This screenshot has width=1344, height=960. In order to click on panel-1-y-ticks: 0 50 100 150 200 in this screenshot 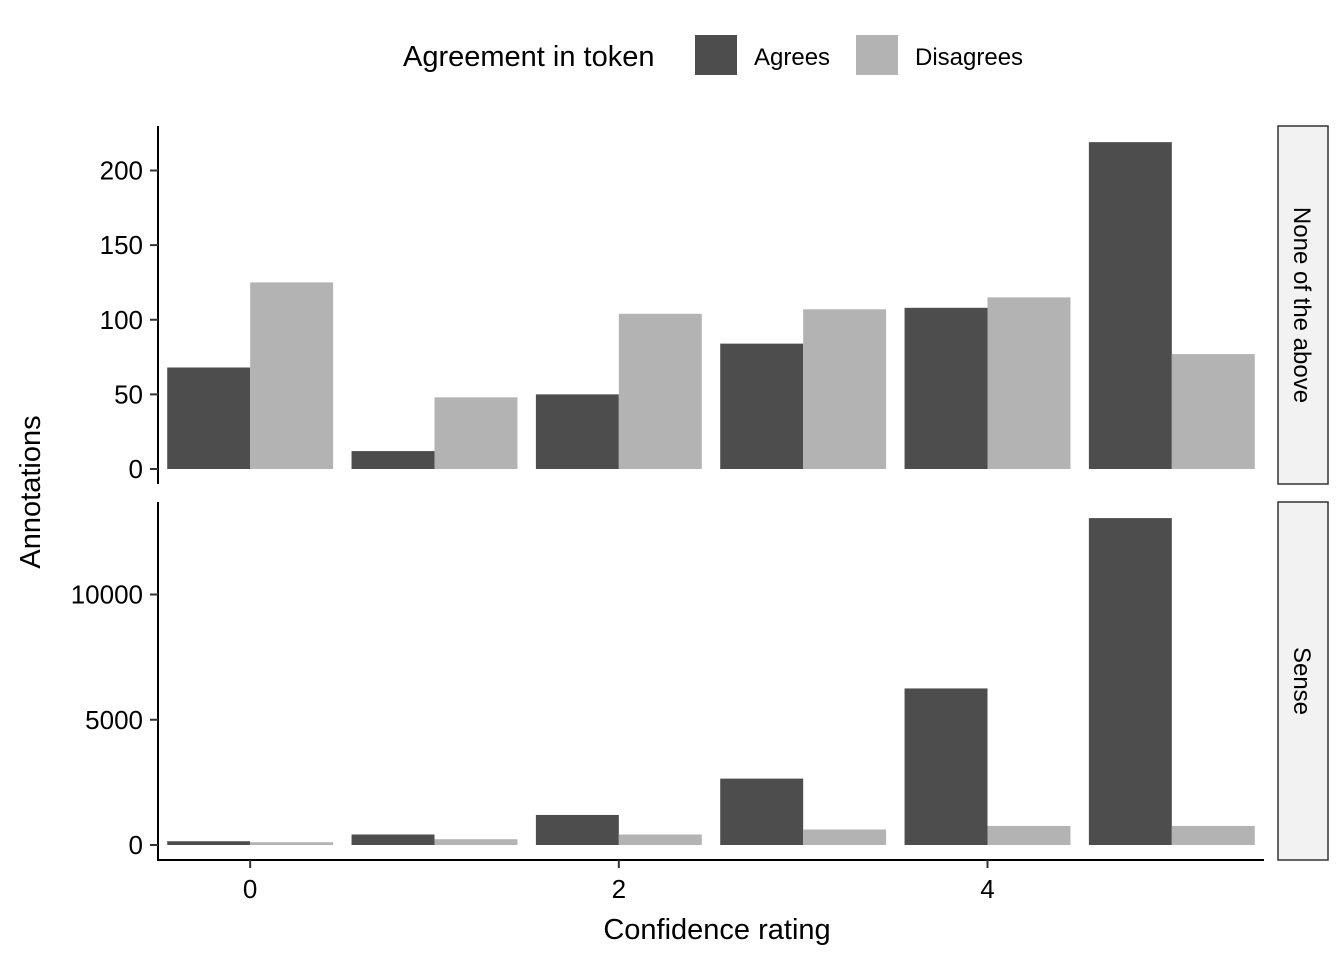, I will do `click(129, 320)`.